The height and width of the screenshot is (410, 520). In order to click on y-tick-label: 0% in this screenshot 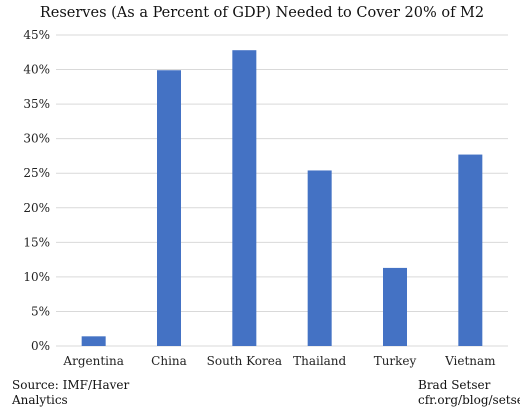, I will do `click(40, 346)`.